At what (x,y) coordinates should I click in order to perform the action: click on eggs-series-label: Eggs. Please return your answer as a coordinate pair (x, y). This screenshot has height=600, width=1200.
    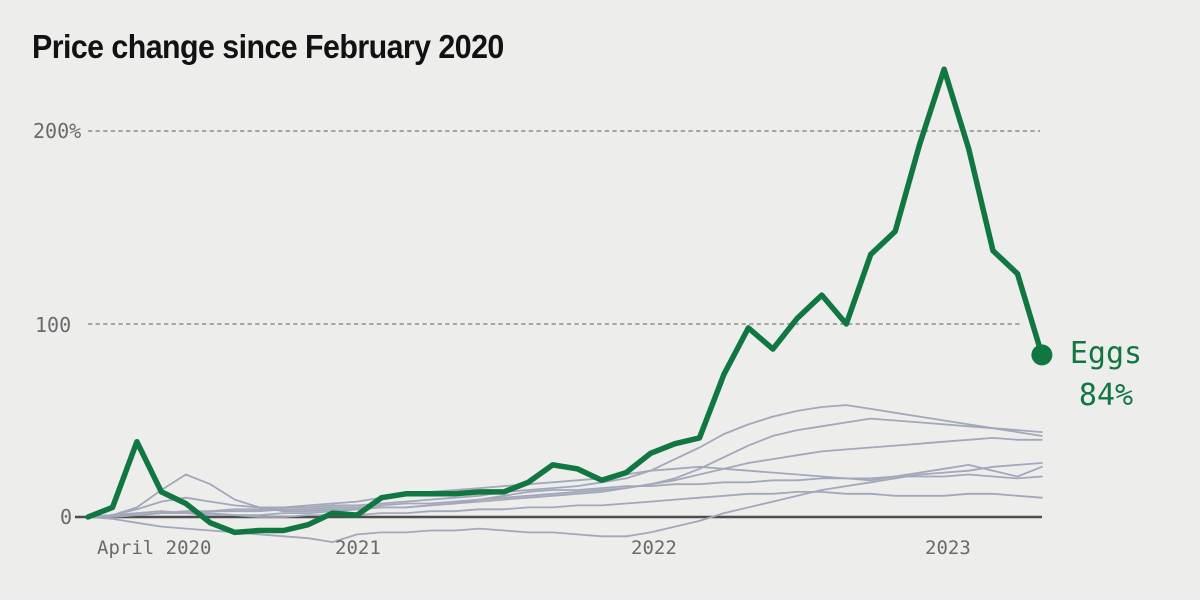
    Looking at the image, I should click on (1106, 353).